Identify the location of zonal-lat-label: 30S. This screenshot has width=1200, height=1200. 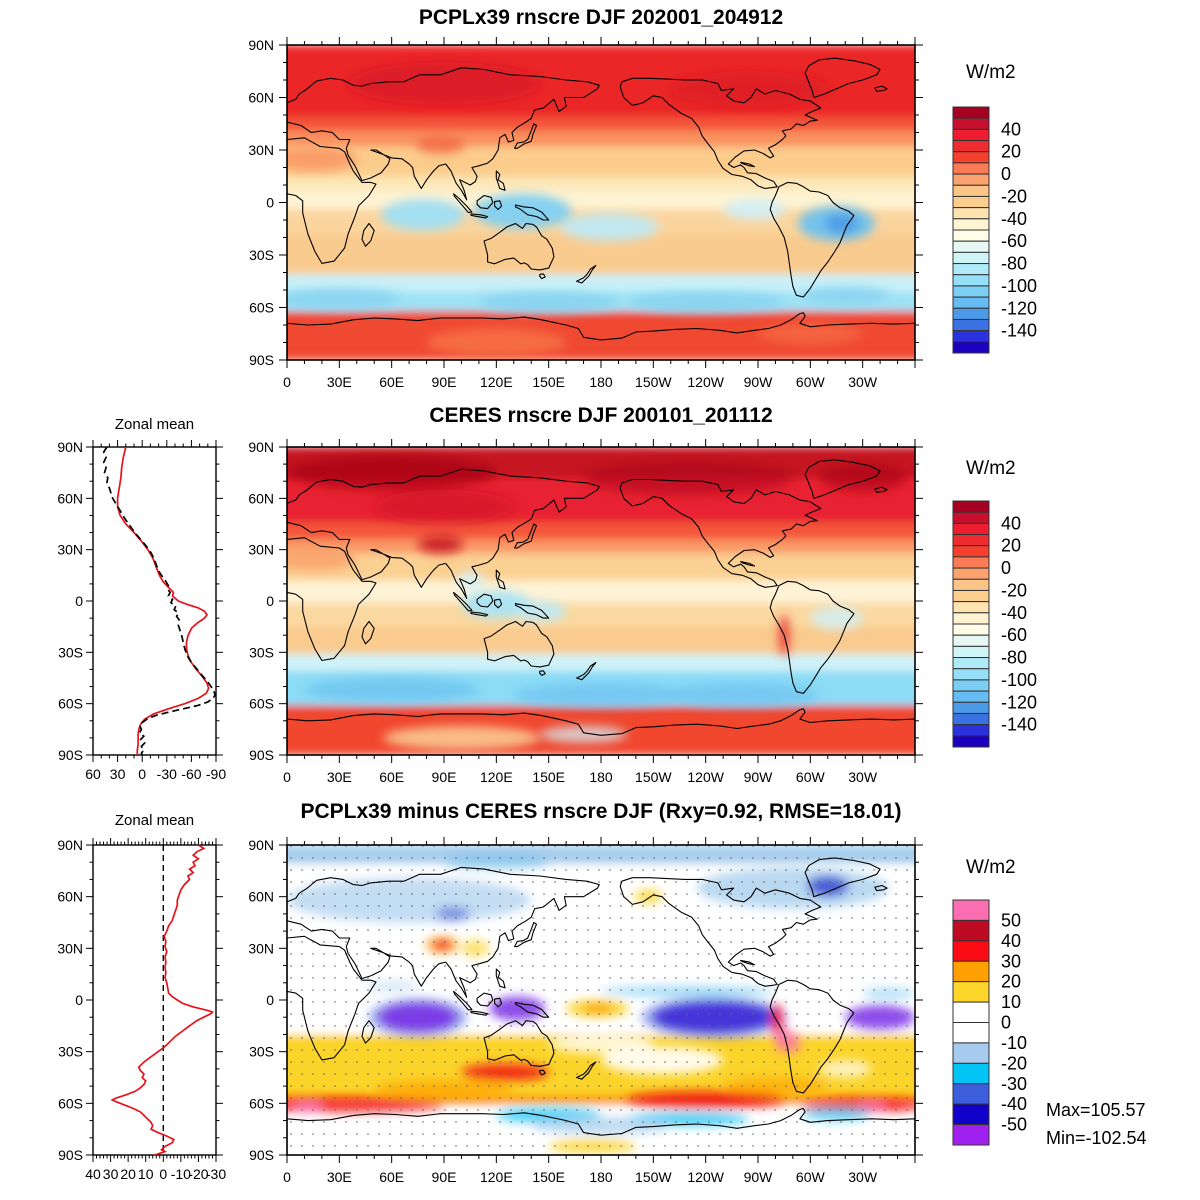
(70, 1052).